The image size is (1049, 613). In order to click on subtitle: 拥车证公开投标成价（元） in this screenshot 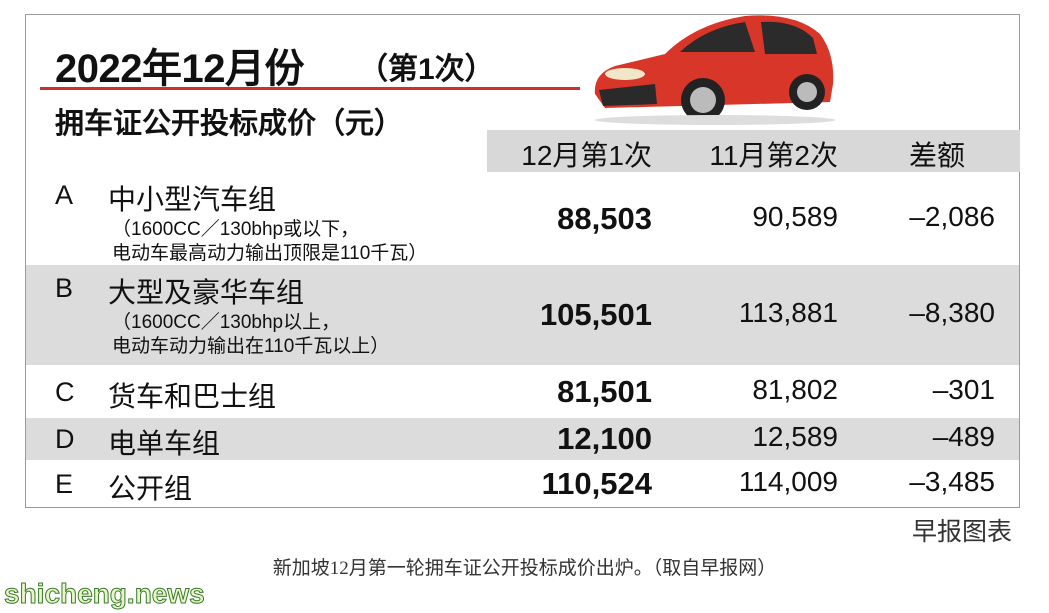, I will do `click(229, 124)`.